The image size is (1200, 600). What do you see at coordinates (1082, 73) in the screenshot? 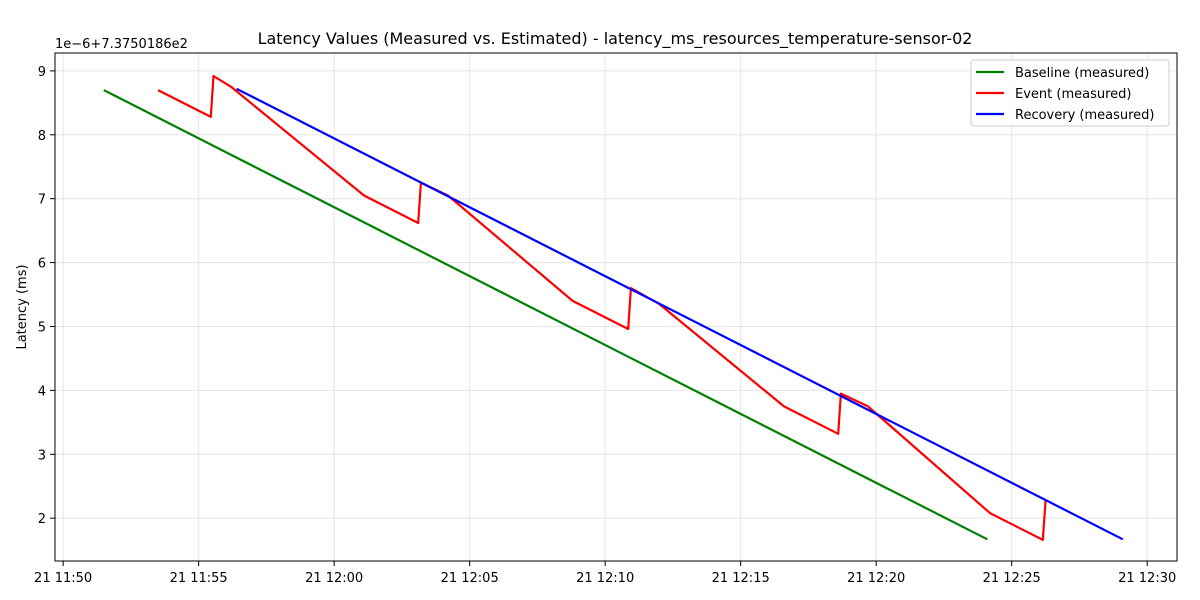
I see `legend-entry-1: Baseline (measured)` at bounding box center [1082, 73].